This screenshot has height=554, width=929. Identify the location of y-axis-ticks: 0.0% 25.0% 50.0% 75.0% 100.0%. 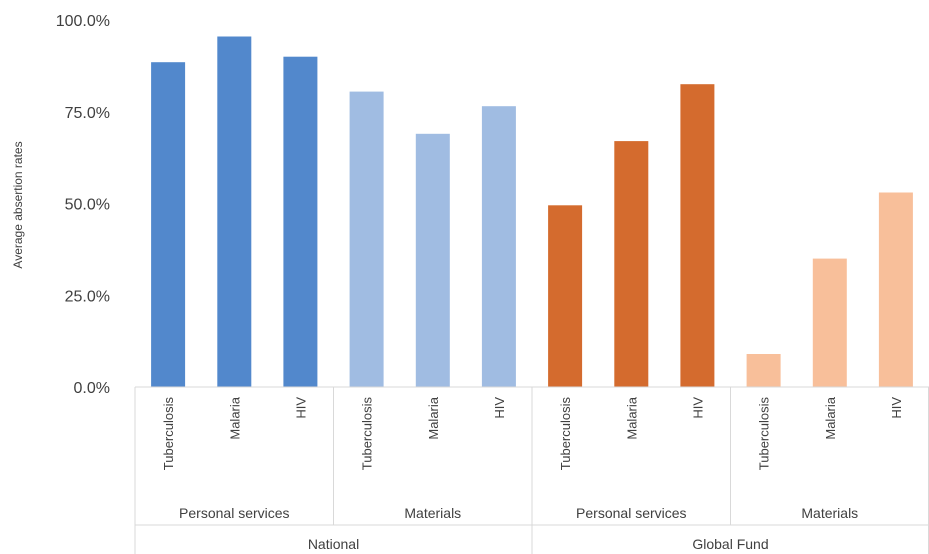
(83, 205).